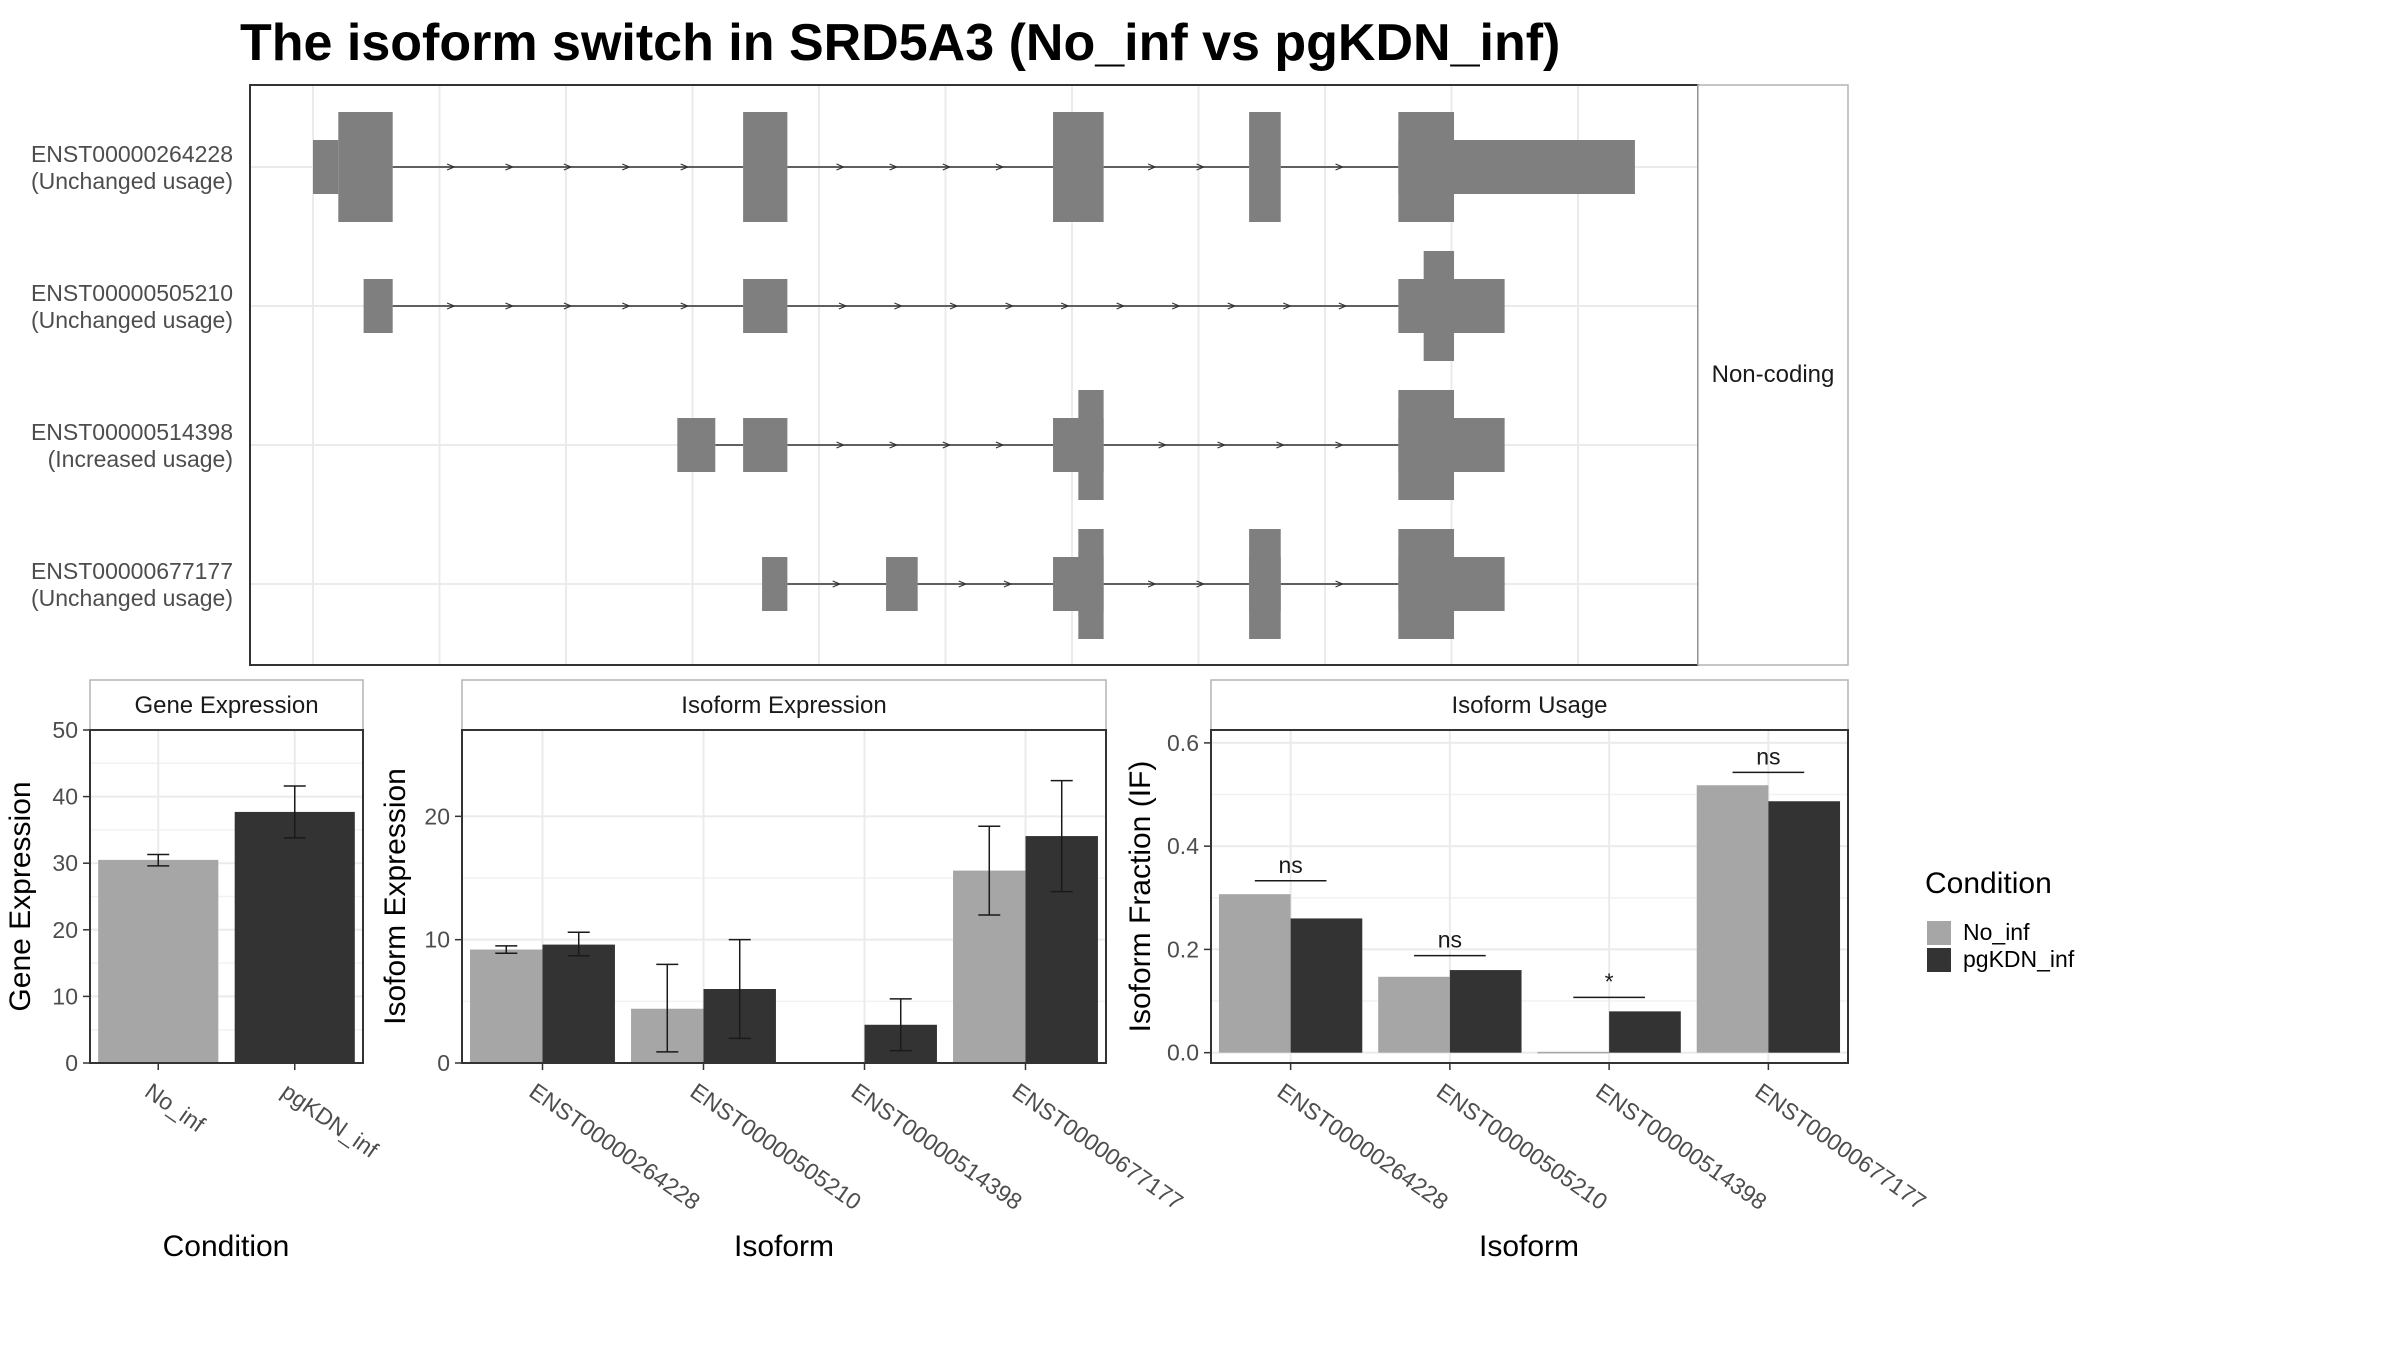 The height and width of the screenshot is (1350, 2400). I want to click on structure-strip-box, so click(1773, 375).